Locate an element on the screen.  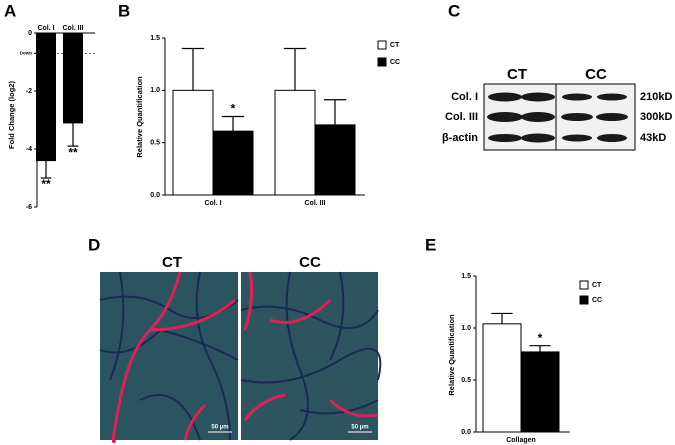
size-label: 43kD is located at coordinates (653, 138).